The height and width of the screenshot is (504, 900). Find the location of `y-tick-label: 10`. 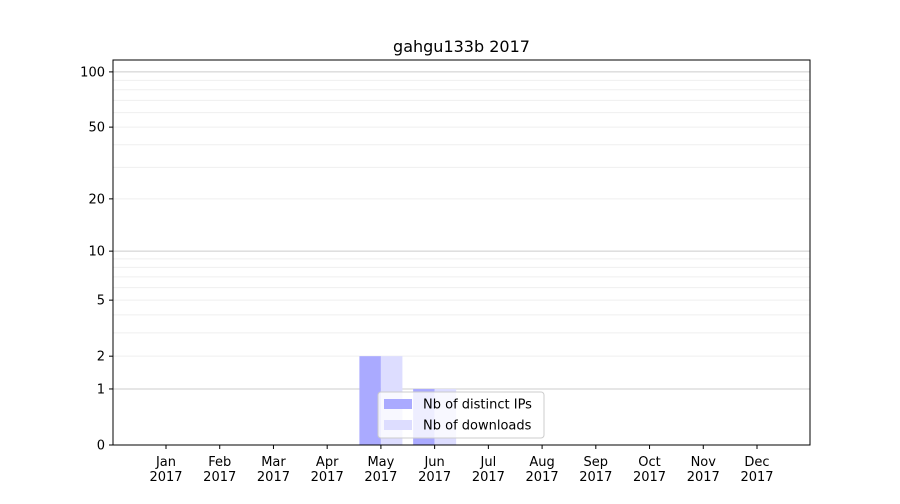

y-tick-label: 10 is located at coordinates (96, 252).